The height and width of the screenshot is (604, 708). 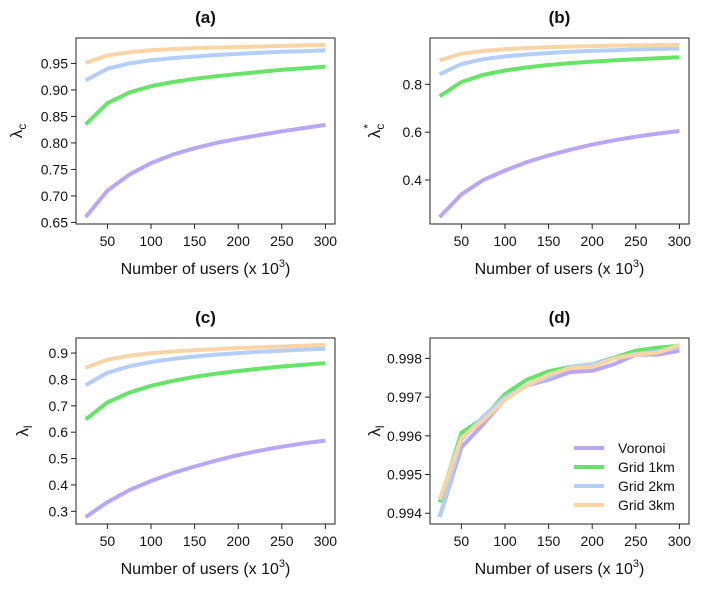 What do you see at coordinates (54, 116) in the screenshot?
I see `y-tick-label: 0.85` at bounding box center [54, 116].